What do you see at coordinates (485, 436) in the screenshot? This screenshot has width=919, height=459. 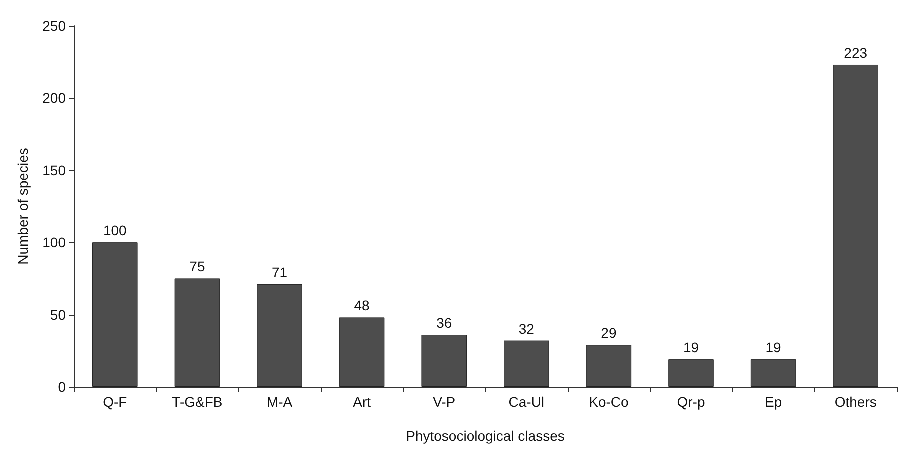 I see `x-axis-title: Phytosociological classes` at bounding box center [485, 436].